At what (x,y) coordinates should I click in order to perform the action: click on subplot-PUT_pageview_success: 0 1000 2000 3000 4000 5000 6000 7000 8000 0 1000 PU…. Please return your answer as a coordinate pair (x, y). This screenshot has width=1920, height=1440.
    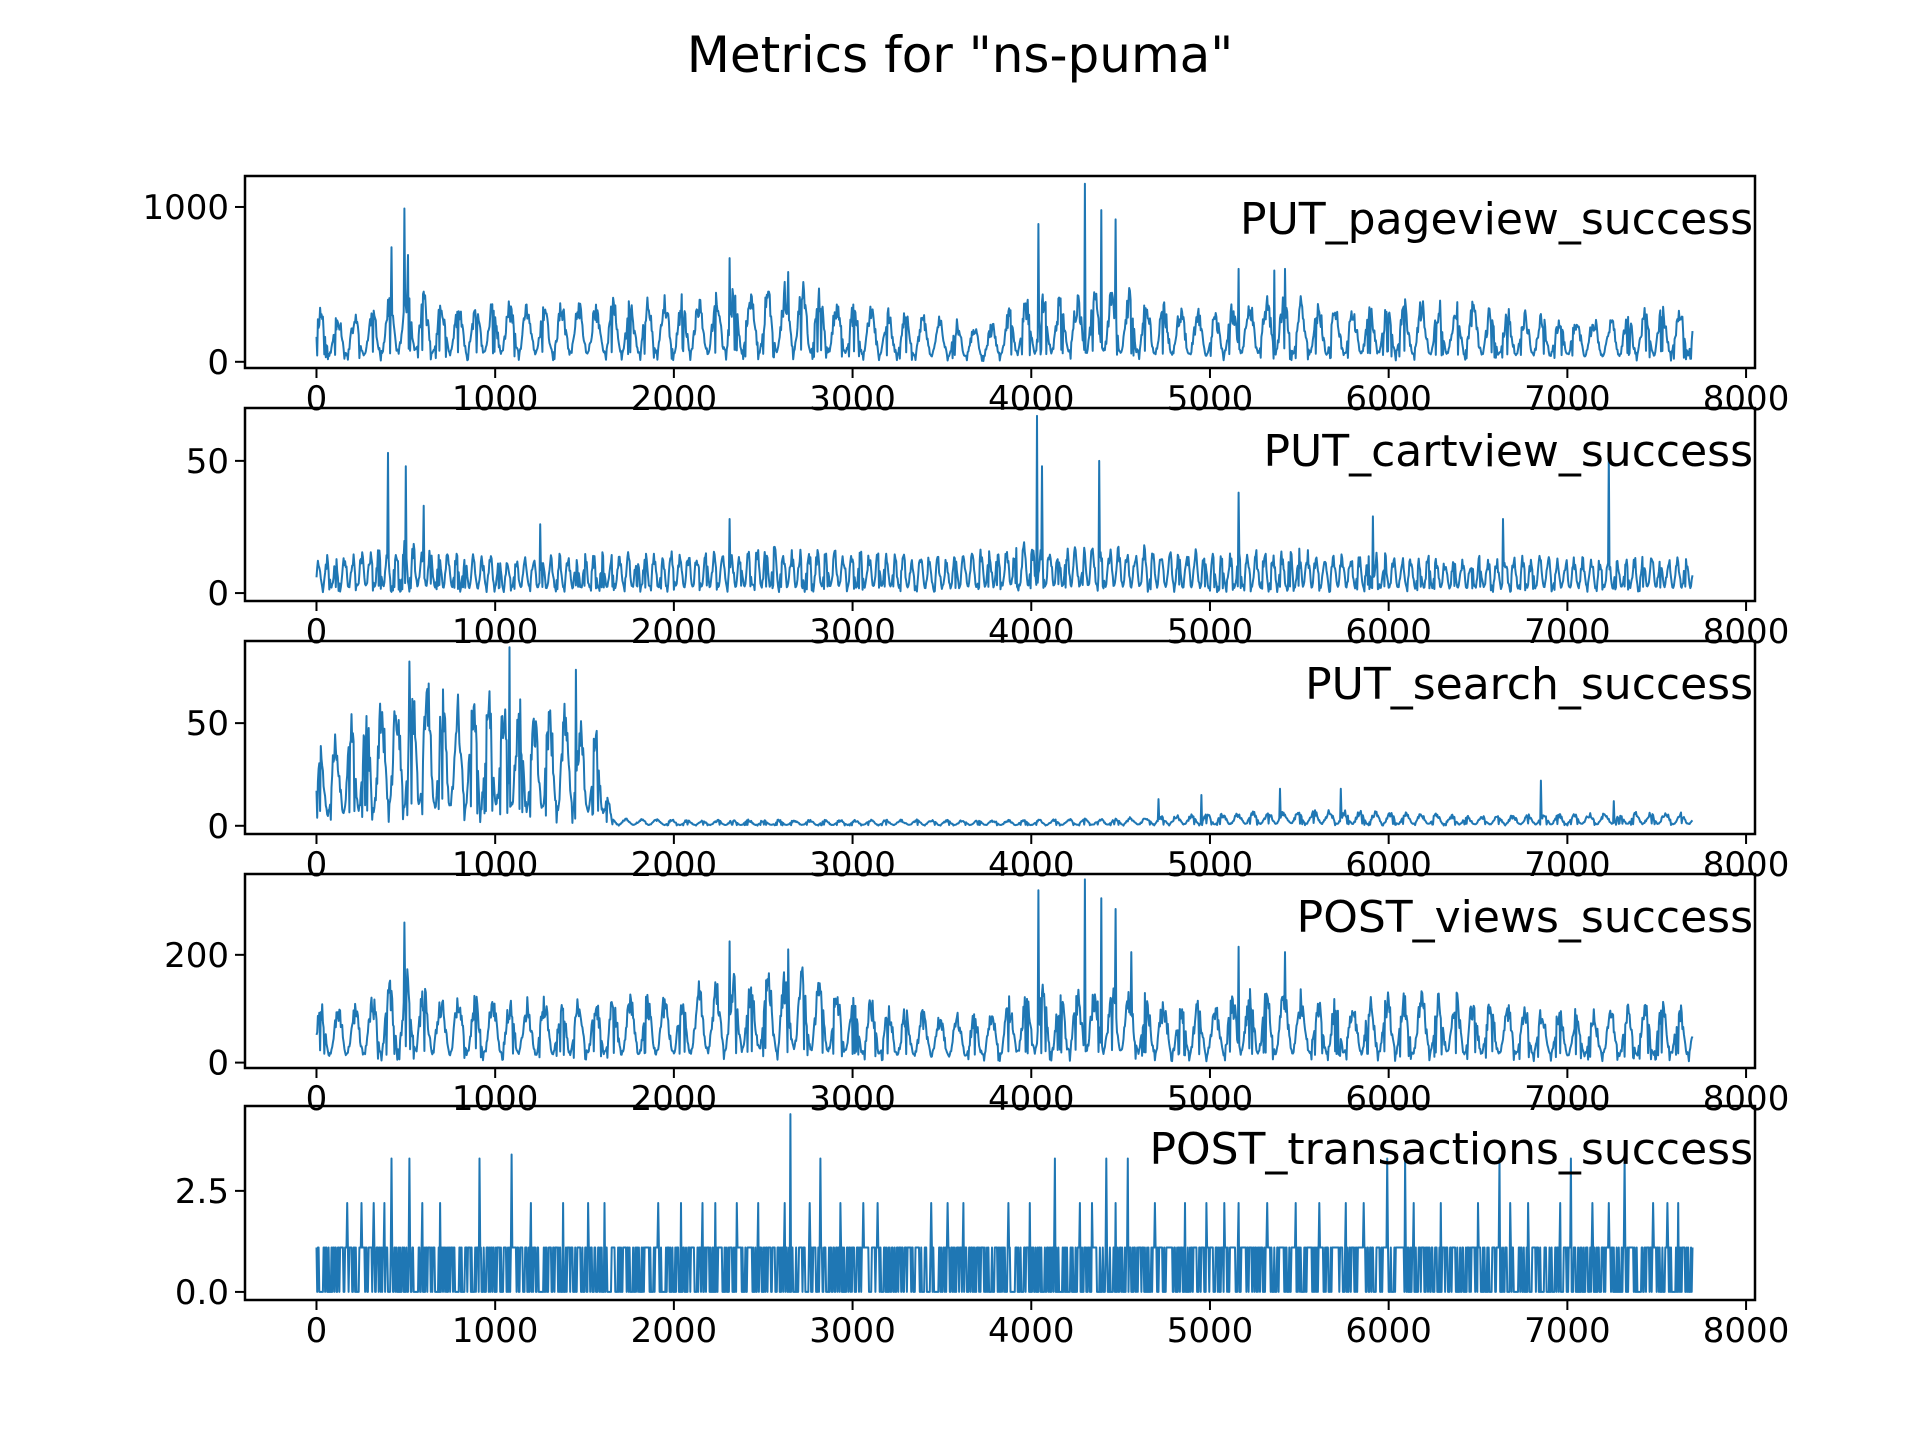
    Looking at the image, I should click on (966, 296).